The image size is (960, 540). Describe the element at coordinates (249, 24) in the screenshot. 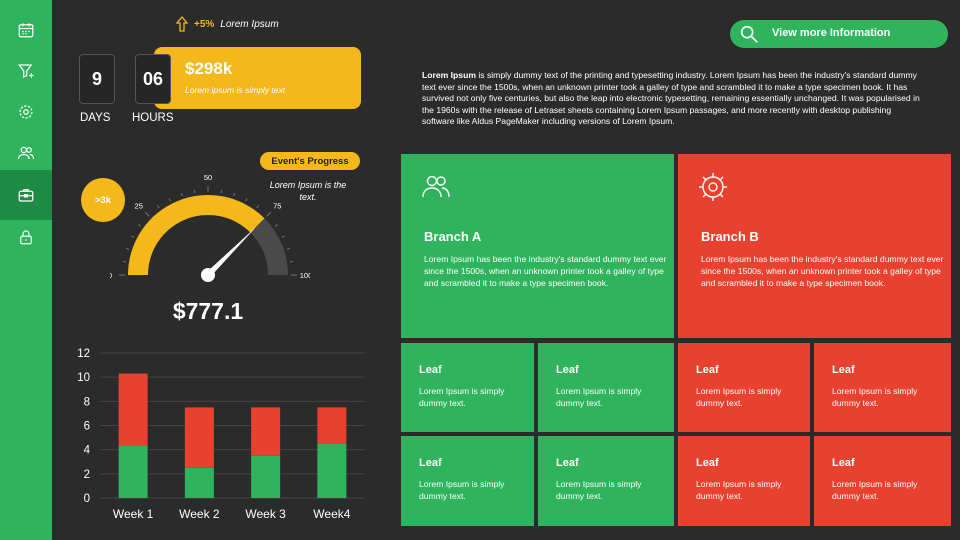

I see `trend-label: Lorem Ipsum` at that location.